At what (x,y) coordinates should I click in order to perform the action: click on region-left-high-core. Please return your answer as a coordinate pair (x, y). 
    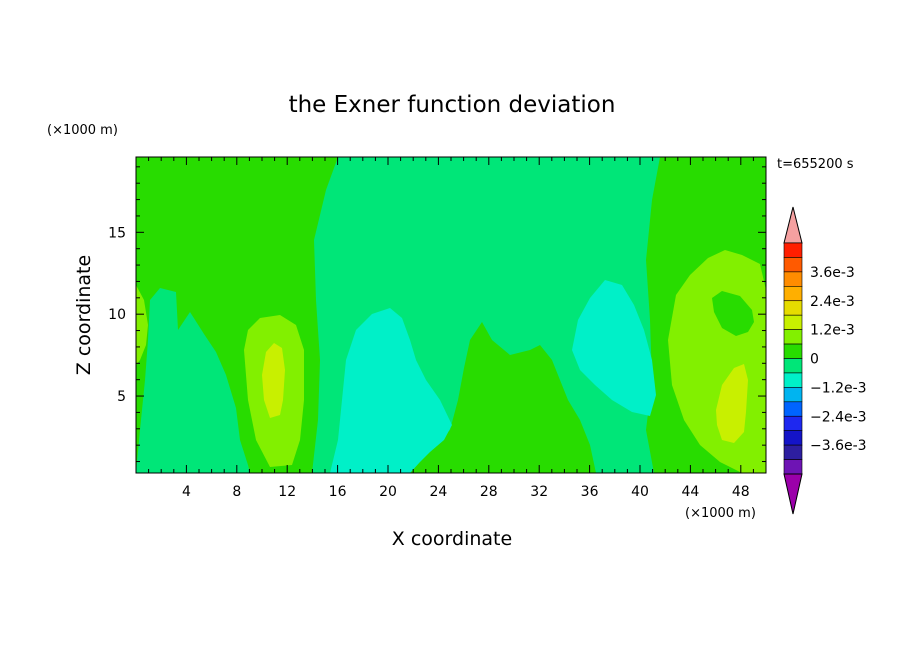
    Looking at the image, I should click on (273, 380).